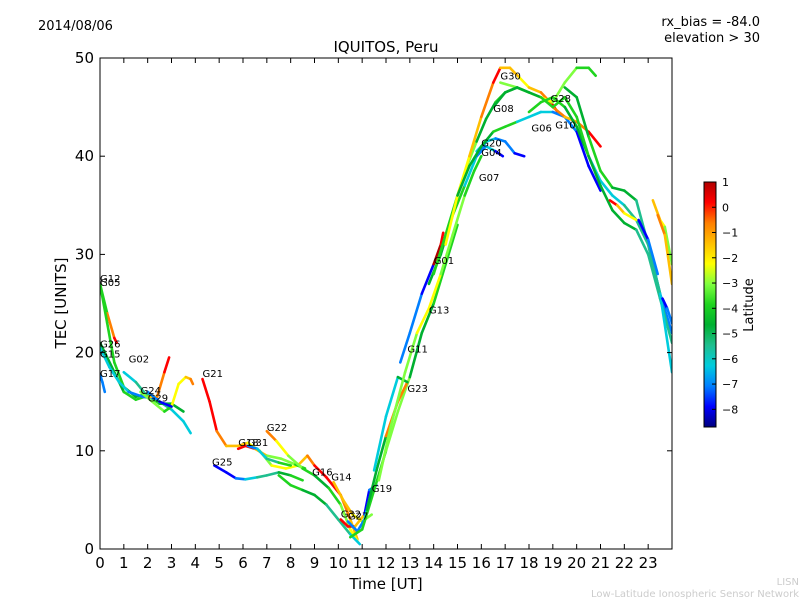 This screenshot has width=800, height=600. What do you see at coordinates (417, 389) in the screenshot?
I see `satellite-label: G23` at bounding box center [417, 389].